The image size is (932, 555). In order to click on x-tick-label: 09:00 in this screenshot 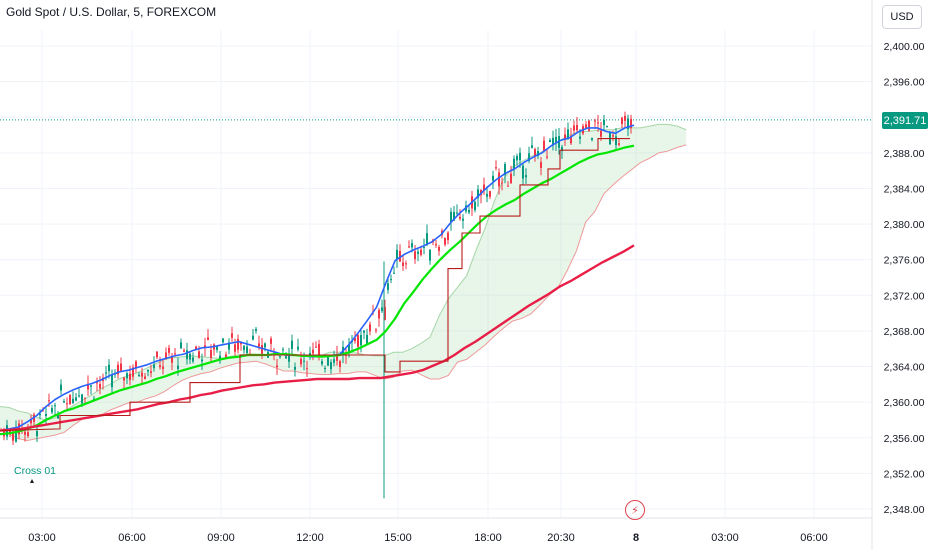, I will do `click(221, 538)`.